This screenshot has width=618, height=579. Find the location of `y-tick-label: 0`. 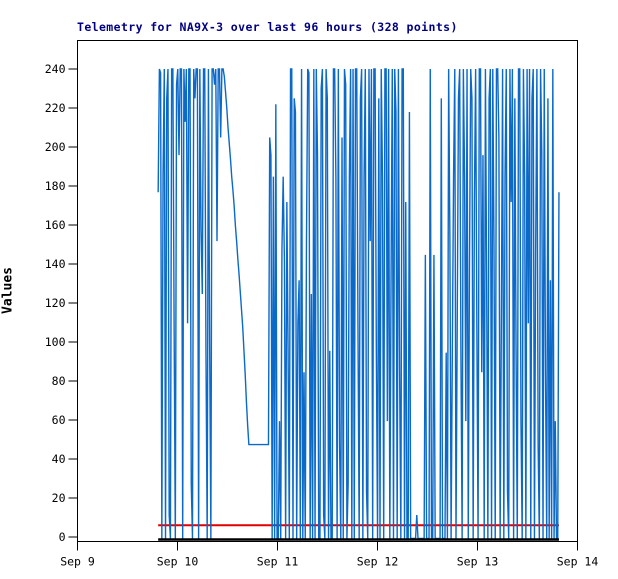

y-tick-label: 0 is located at coordinates (62, 537).